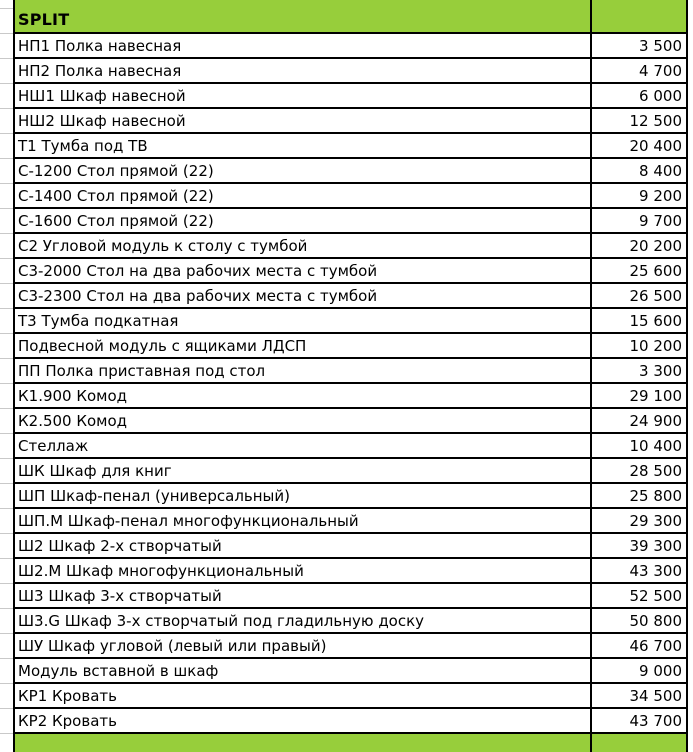  Describe the element at coordinates (302, 645) in the screenshot. I see `item-name-cell: ШУ Шкаф угловой (левый или правый)` at that location.